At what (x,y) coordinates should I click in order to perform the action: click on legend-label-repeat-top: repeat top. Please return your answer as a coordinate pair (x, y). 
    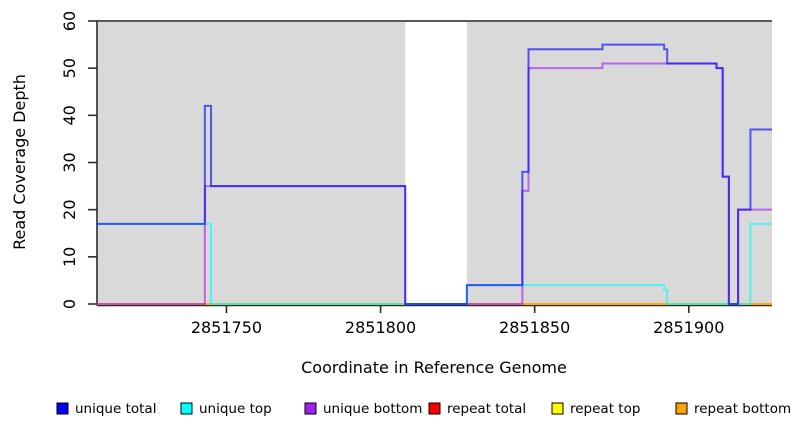
    Looking at the image, I should click on (605, 409).